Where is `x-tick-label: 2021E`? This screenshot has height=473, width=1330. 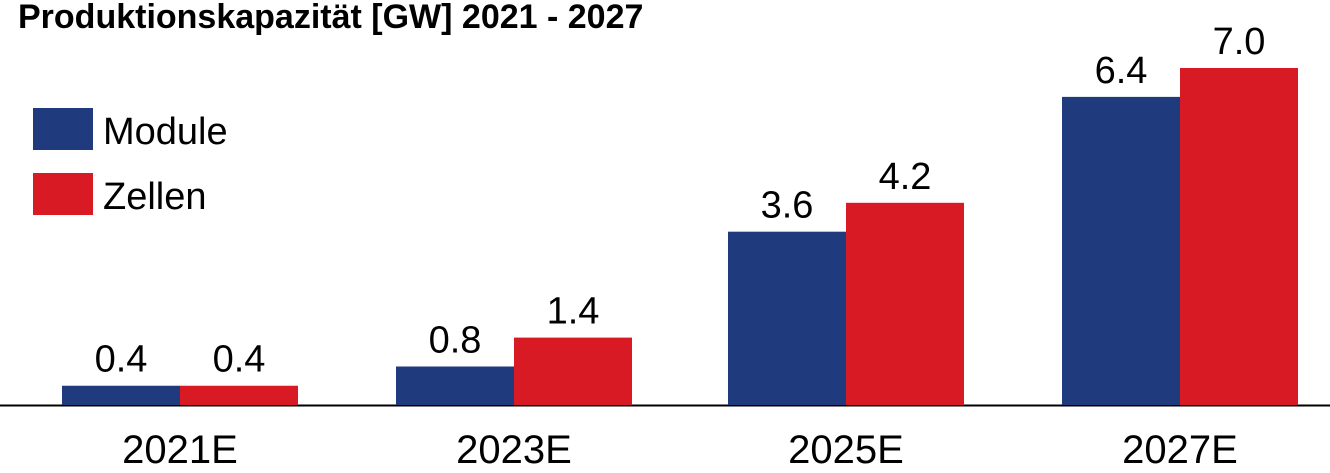
x-tick-label: 2021E is located at coordinates (180, 450).